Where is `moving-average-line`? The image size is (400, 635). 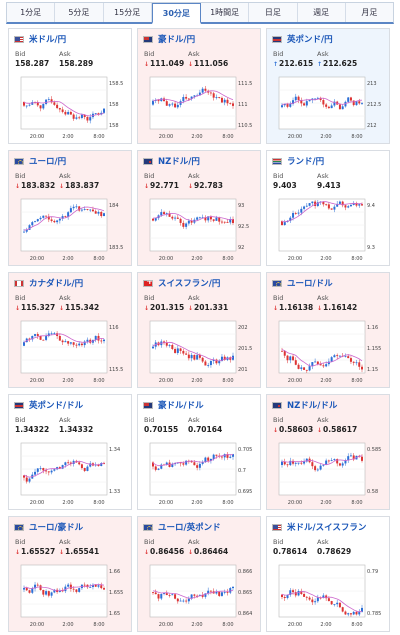 moving-average-line is located at coordinates (322, 212).